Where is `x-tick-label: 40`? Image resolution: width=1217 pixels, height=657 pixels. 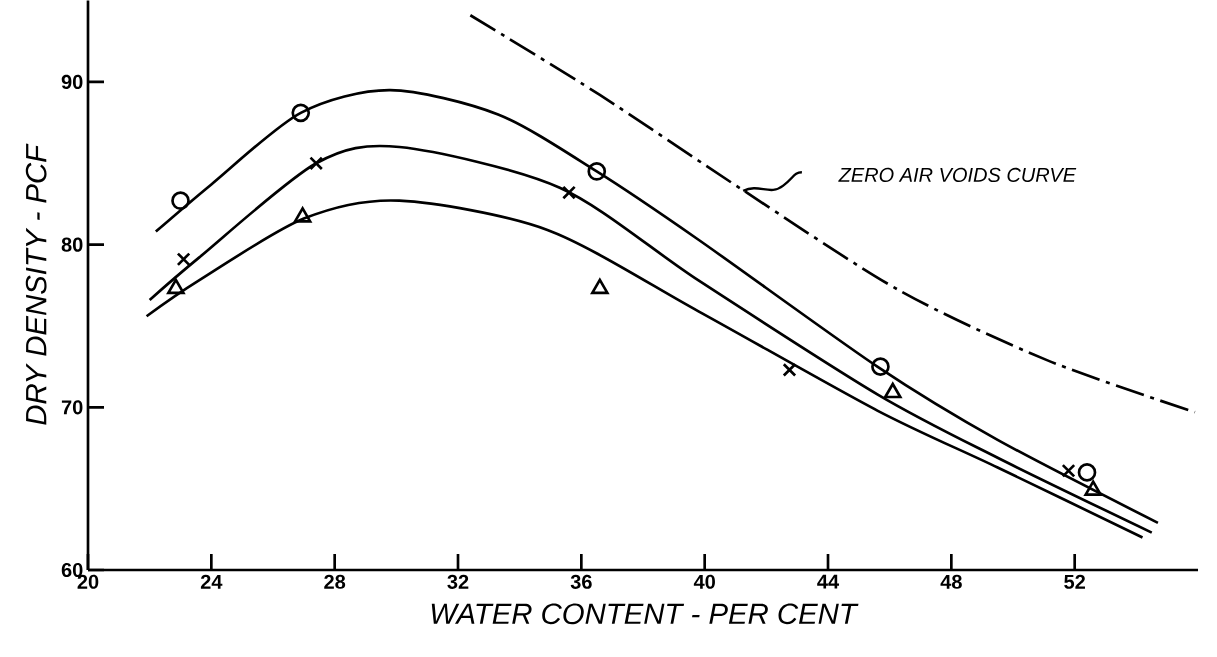
x-tick-label: 40 is located at coordinates (704, 581).